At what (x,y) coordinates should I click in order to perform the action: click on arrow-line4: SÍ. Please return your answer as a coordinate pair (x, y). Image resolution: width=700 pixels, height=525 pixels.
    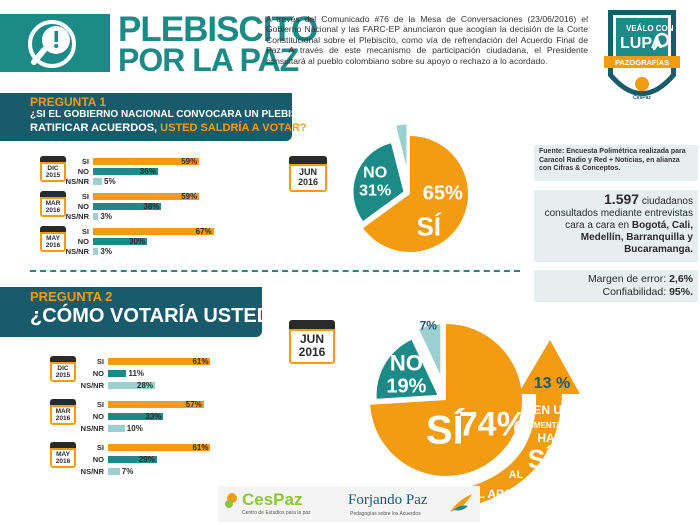
    Looking at the image, I should click on (540, 459).